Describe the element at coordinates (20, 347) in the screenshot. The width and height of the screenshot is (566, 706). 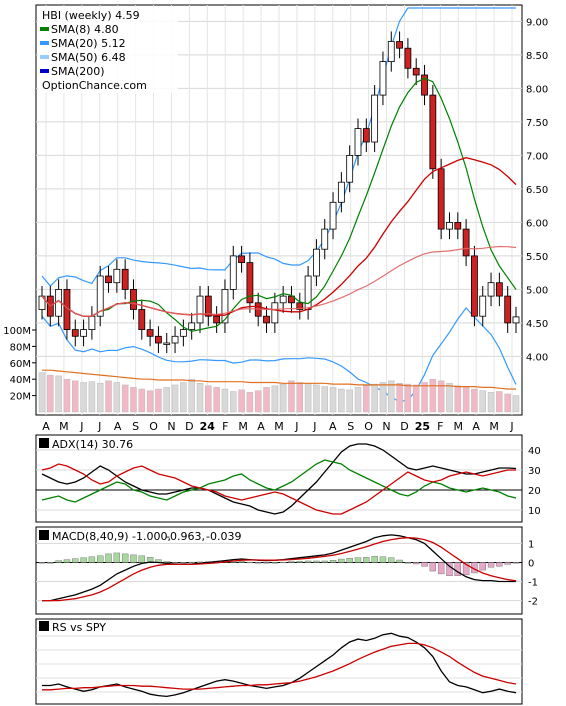
I see `volume-axis-tick: 80M` at that location.